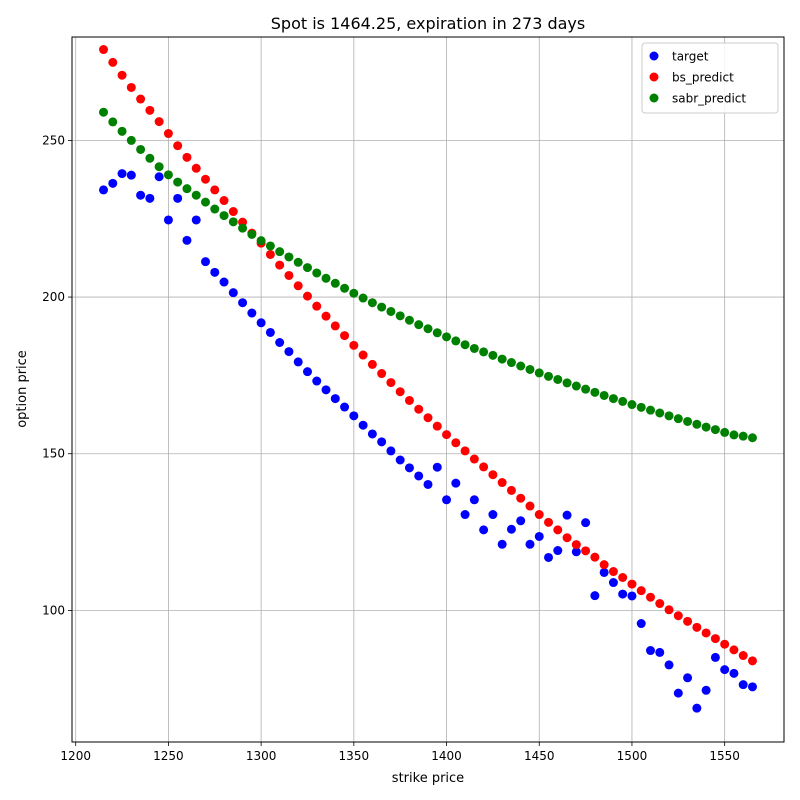  Describe the element at coordinates (22, 389) in the screenshot. I see `y-axis-label: option price` at that location.